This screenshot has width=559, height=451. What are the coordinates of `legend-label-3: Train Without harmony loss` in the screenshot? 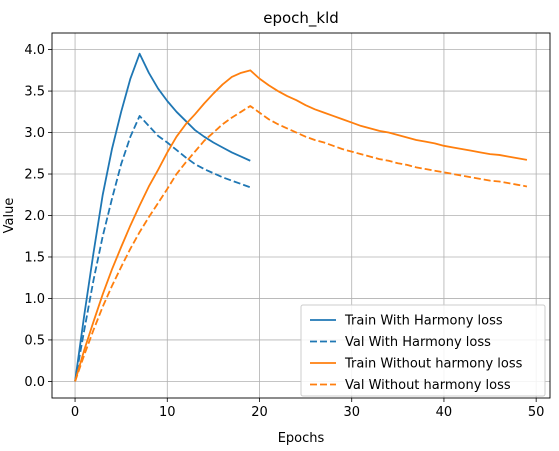 It's located at (433, 364).